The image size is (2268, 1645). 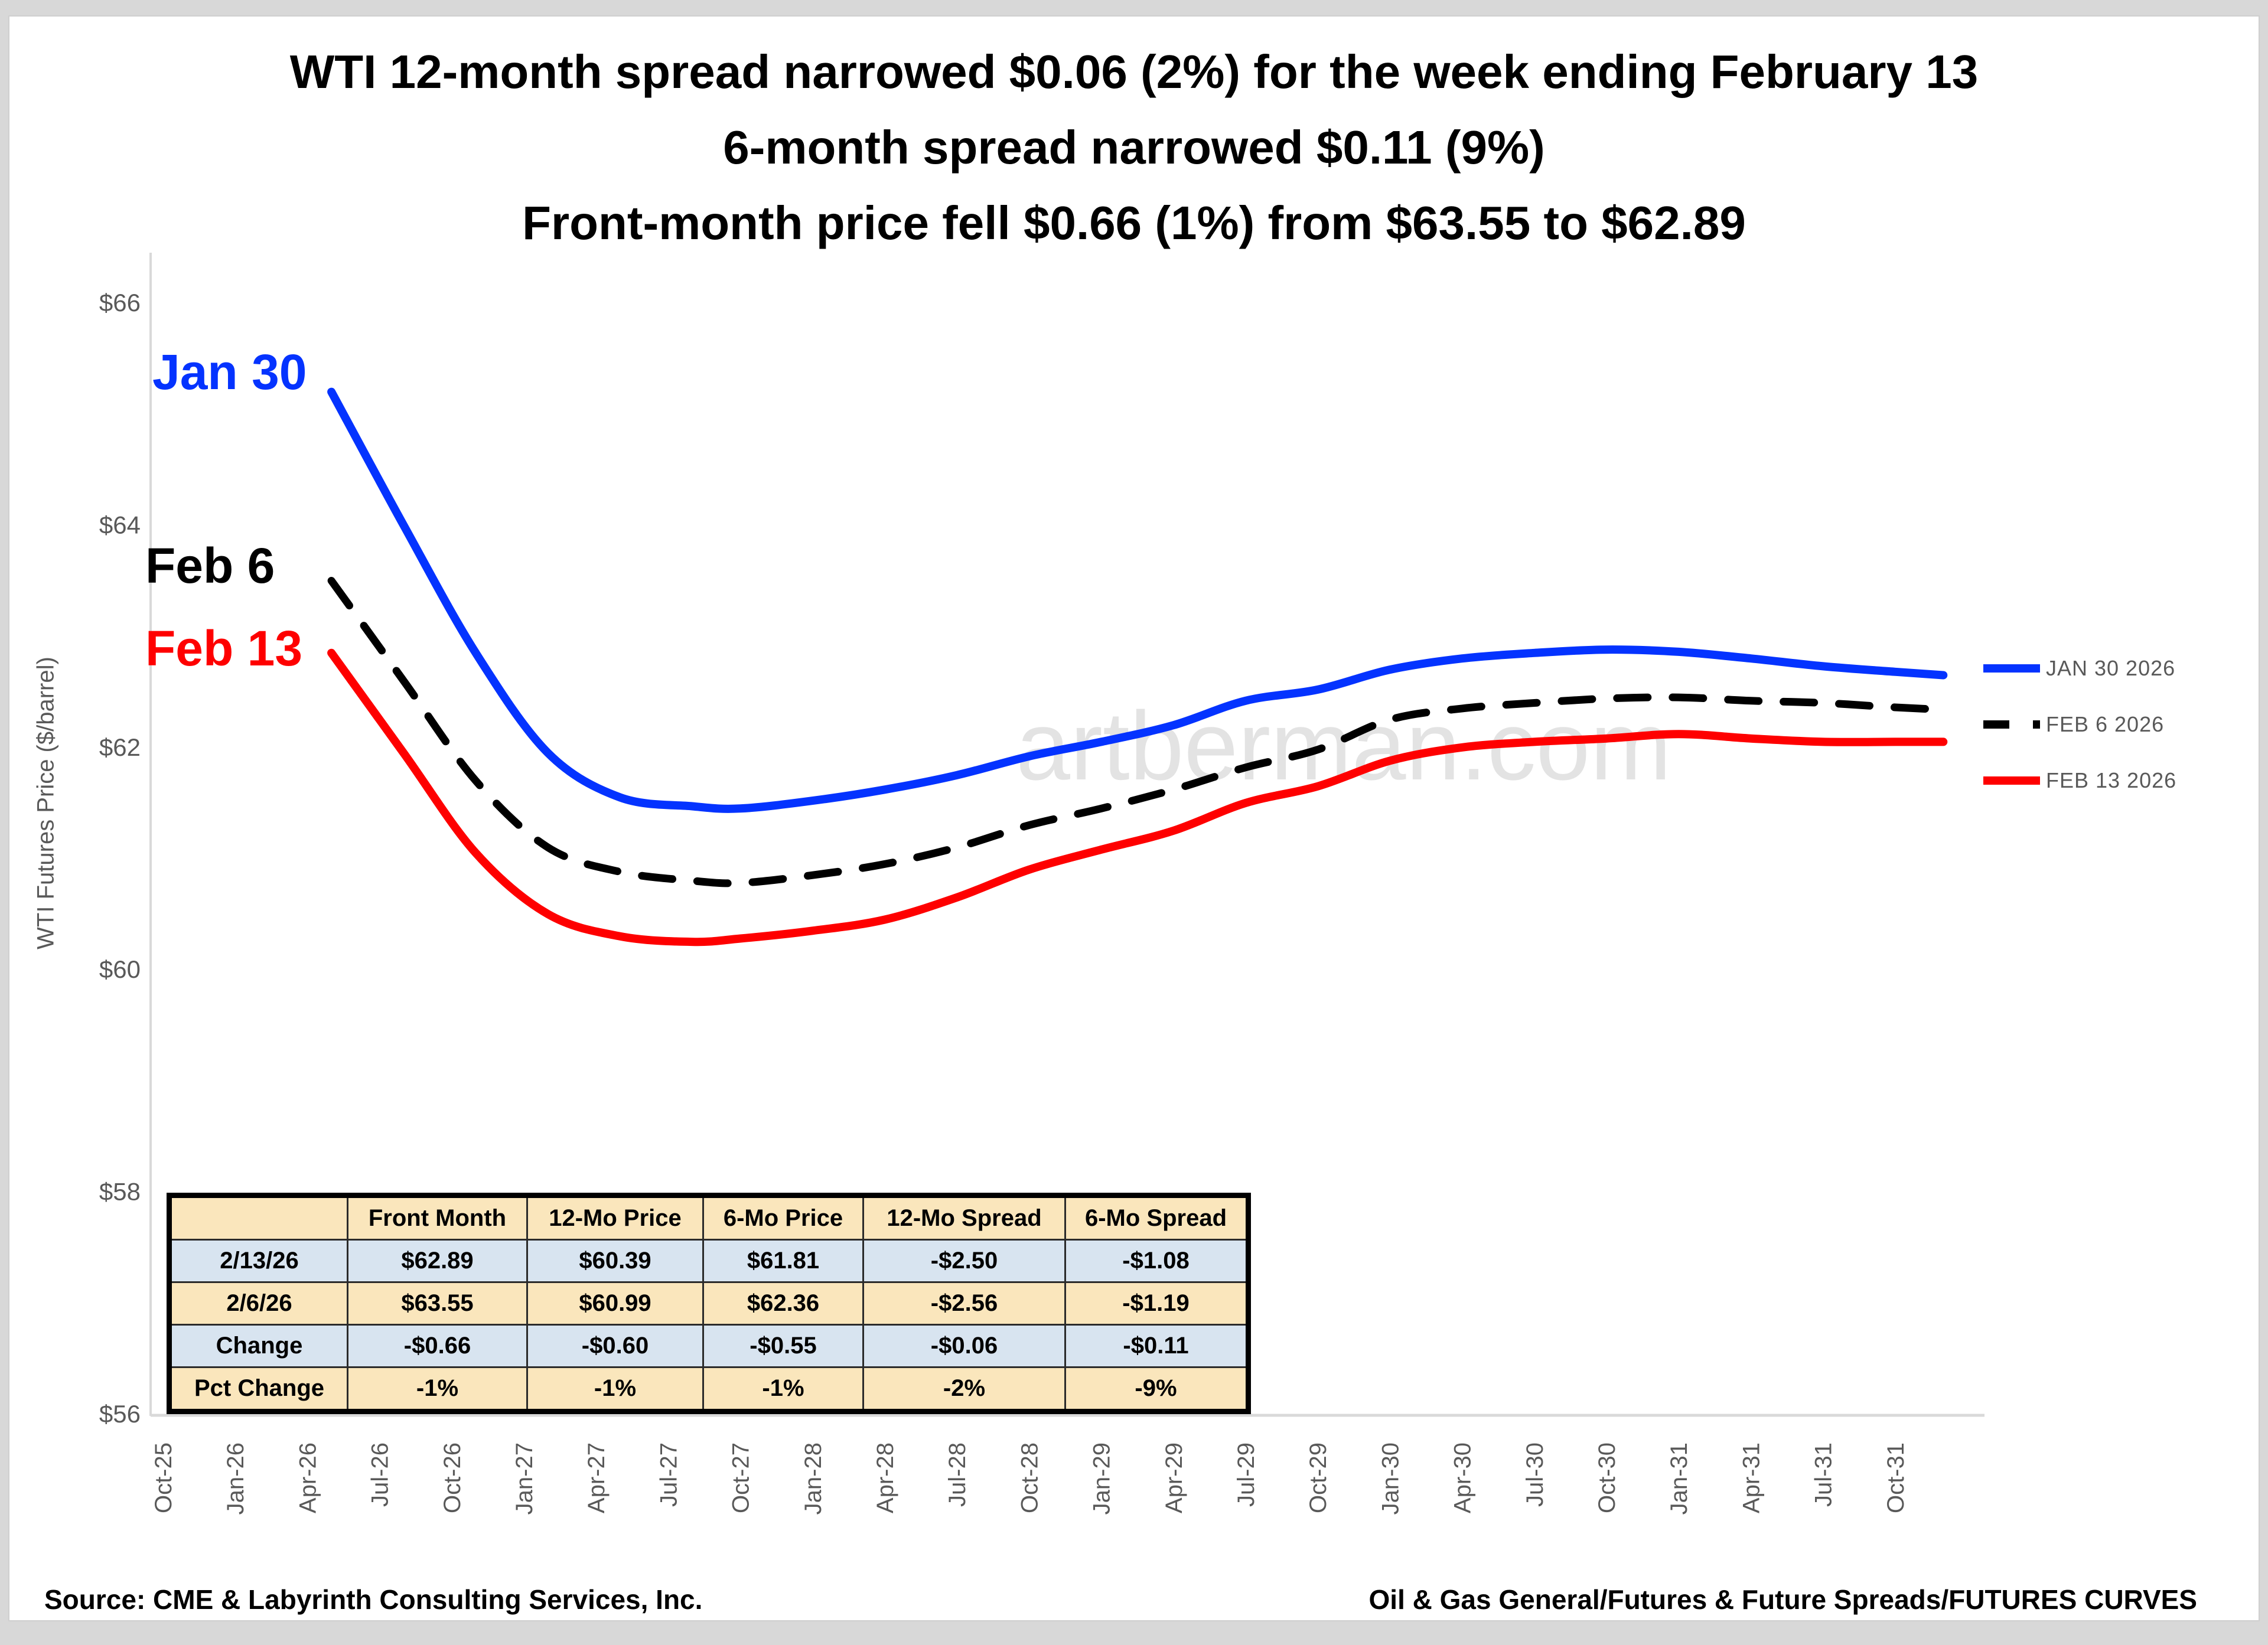 I want to click on table-cell: -$0.60, so click(x=615, y=1346).